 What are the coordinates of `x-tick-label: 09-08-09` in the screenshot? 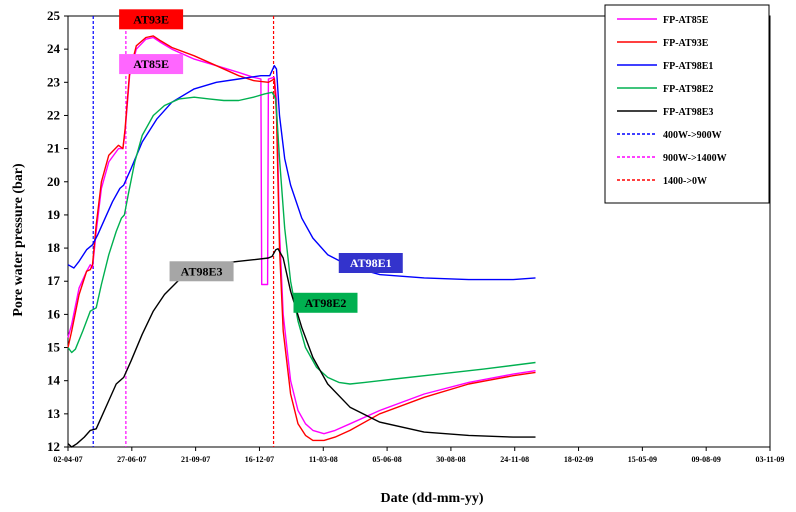 It's located at (706, 459).